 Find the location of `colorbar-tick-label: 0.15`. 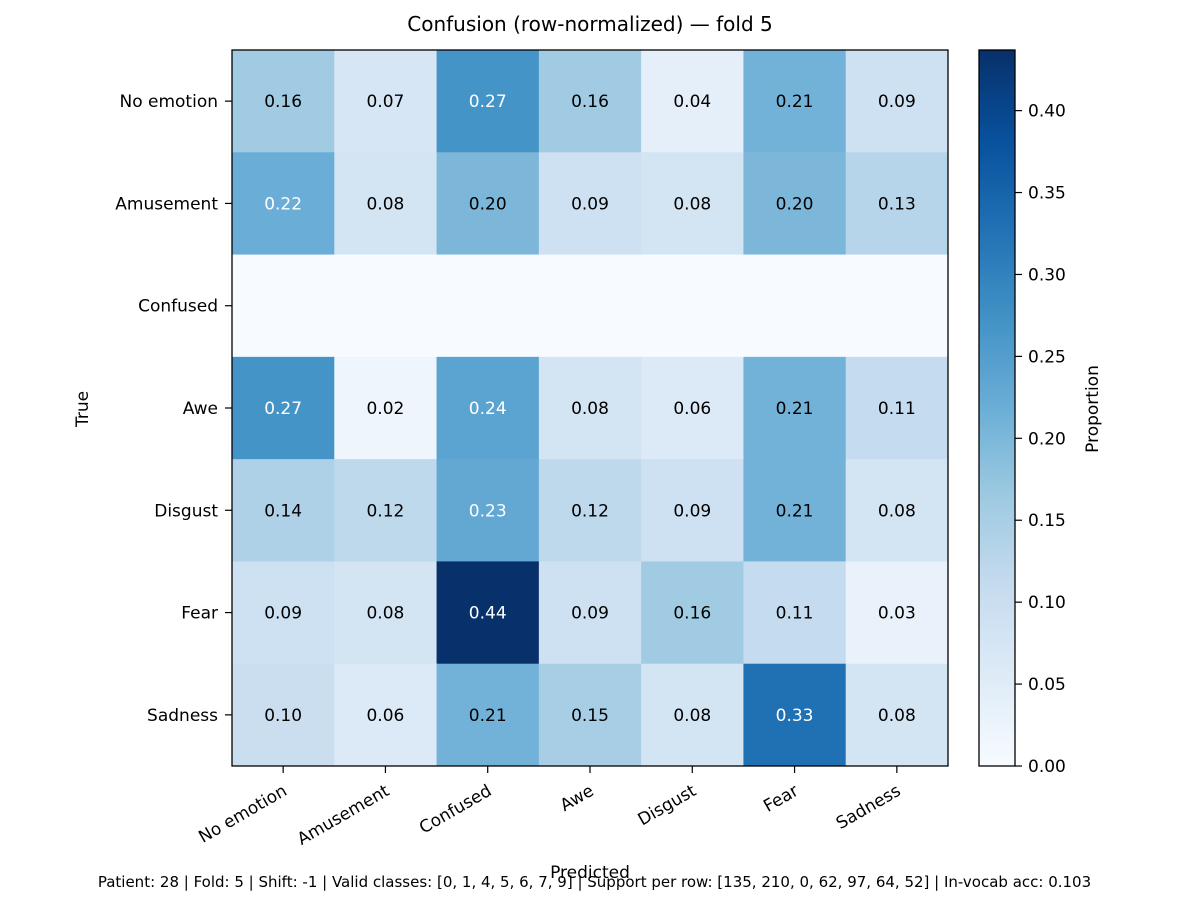

colorbar-tick-label: 0.15 is located at coordinates (1047, 521).